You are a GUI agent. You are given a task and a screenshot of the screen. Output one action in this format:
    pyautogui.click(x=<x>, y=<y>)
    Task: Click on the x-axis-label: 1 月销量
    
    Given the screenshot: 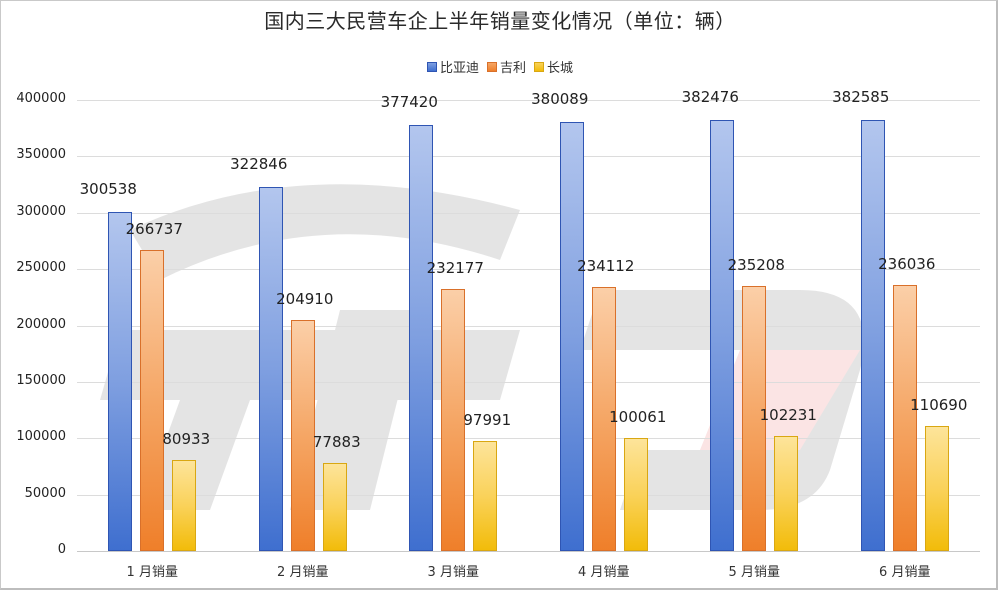 What is the action you would take?
    pyautogui.click(x=152, y=572)
    